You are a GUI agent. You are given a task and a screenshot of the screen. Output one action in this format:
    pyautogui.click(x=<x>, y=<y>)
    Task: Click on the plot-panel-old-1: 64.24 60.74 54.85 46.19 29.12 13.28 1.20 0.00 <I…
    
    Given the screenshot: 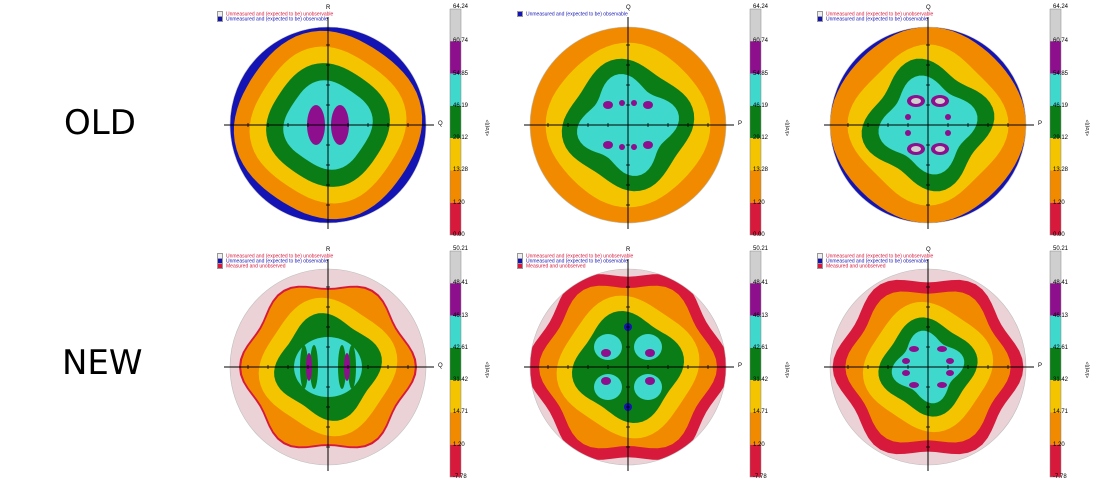 What is the action you would take?
    pyautogui.click(x=348, y=122)
    